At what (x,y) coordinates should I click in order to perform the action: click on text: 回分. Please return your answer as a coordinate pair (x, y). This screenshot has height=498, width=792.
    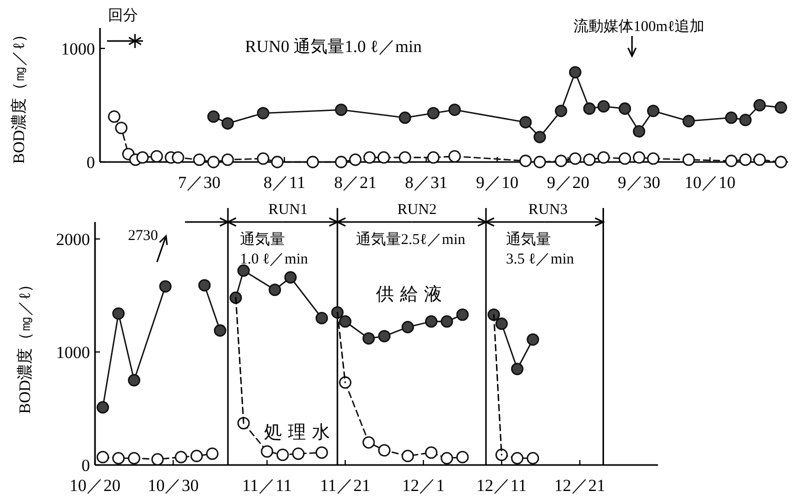
    Looking at the image, I should click on (123, 15).